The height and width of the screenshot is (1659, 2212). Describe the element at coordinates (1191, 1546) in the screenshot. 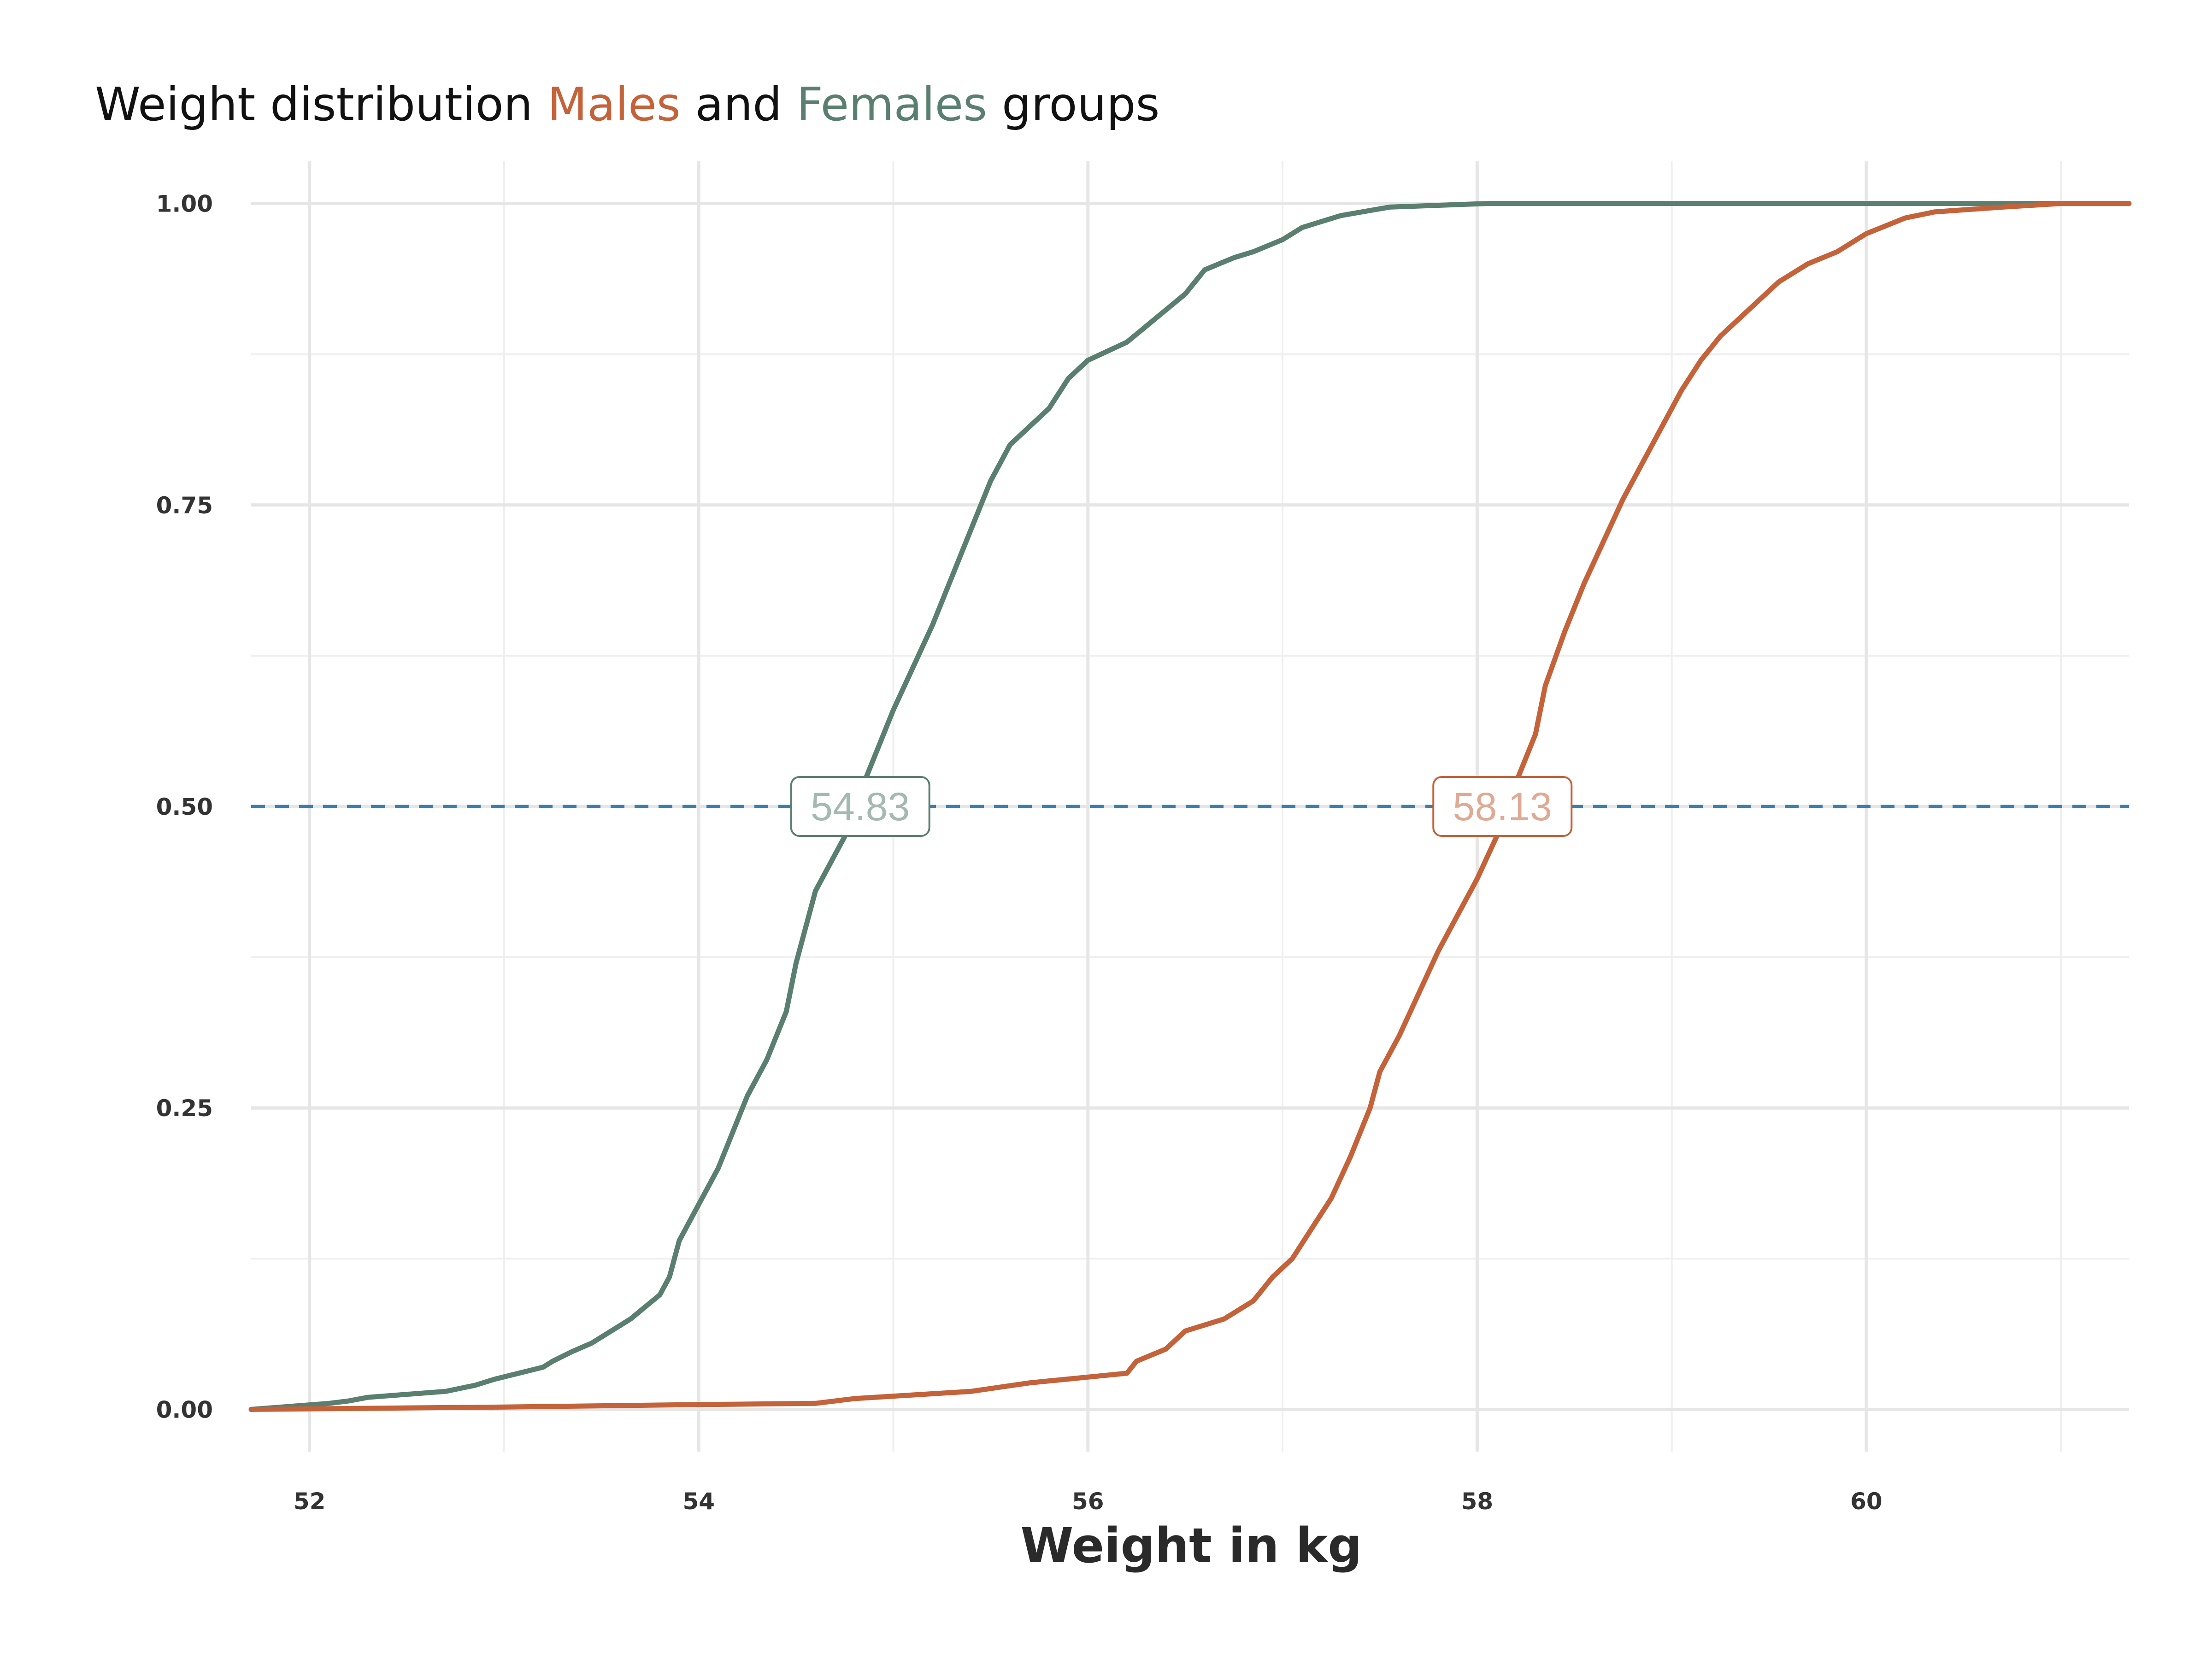

I see `x-axis-title: Weight in kg` at that location.